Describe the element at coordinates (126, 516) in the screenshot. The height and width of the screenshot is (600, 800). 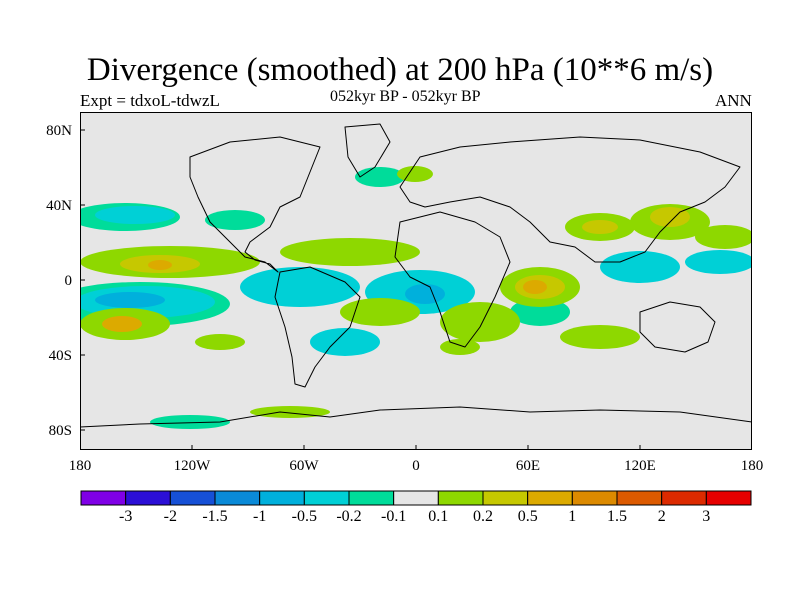
I see `colorbar-label: -3` at that location.